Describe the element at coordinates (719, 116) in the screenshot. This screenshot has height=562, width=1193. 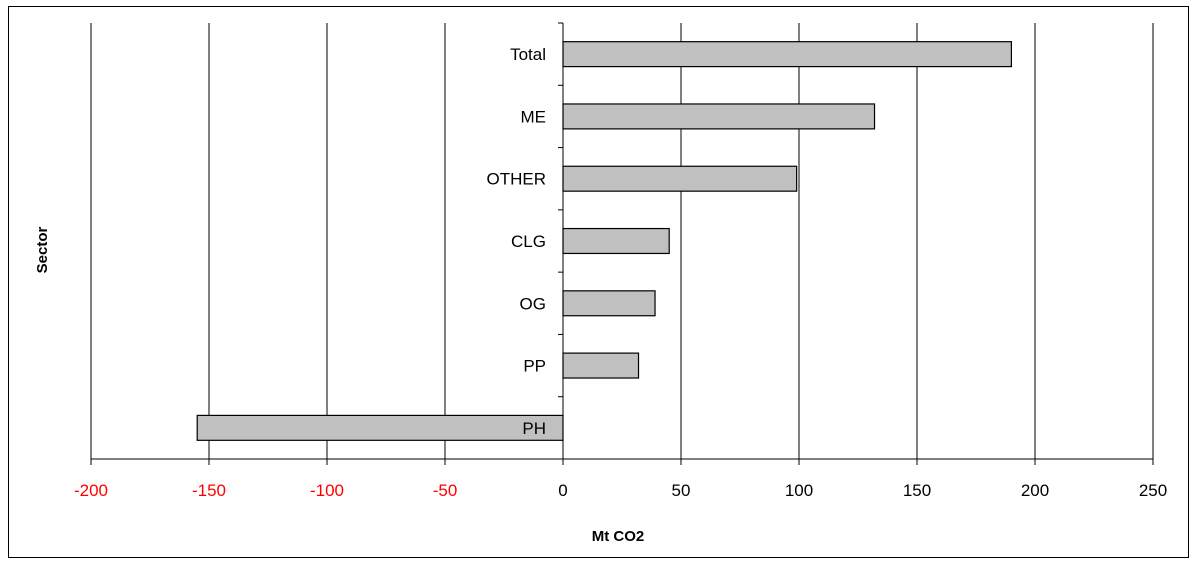
I see `bar-me` at that location.